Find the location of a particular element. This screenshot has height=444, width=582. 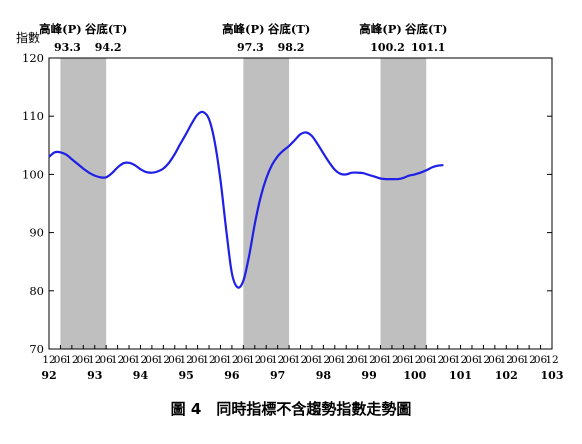

y-tick-label: 100 is located at coordinates (33, 174).